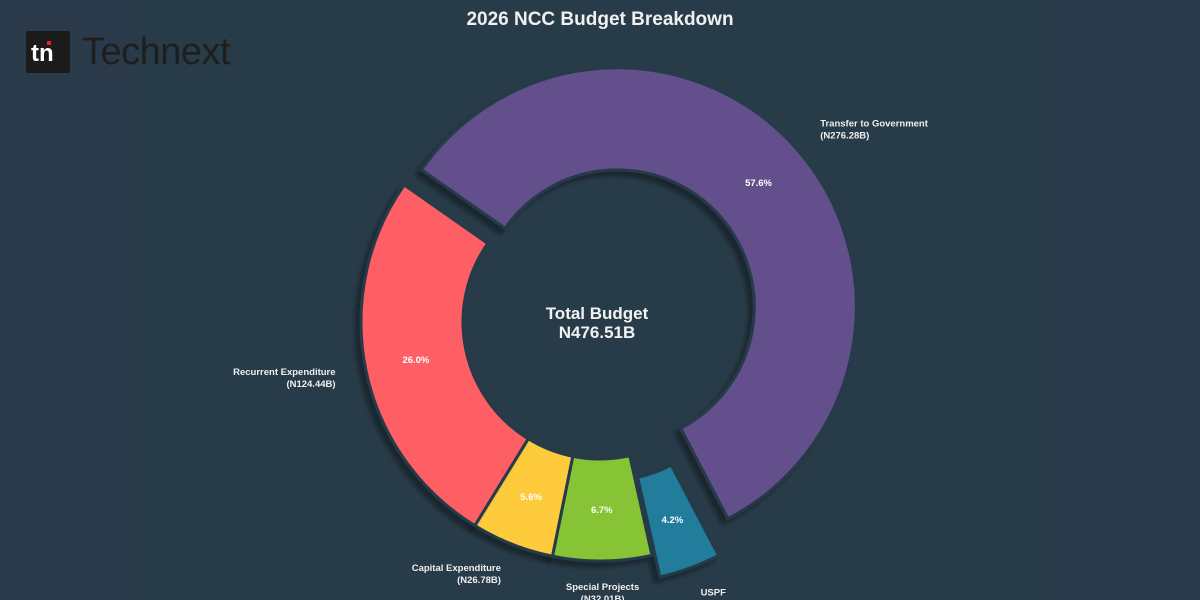  Describe the element at coordinates (42, 53) in the screenshot. I see `logo-mark-glyph: tn` at that location.